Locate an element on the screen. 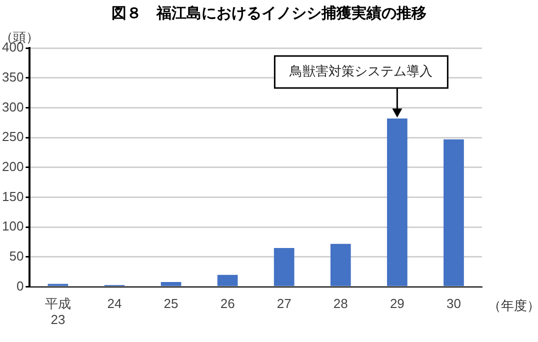  chart-title: 図８ 福江島におけるイノシシ捕獲実績の推移 is located at coordinates (269, 13).